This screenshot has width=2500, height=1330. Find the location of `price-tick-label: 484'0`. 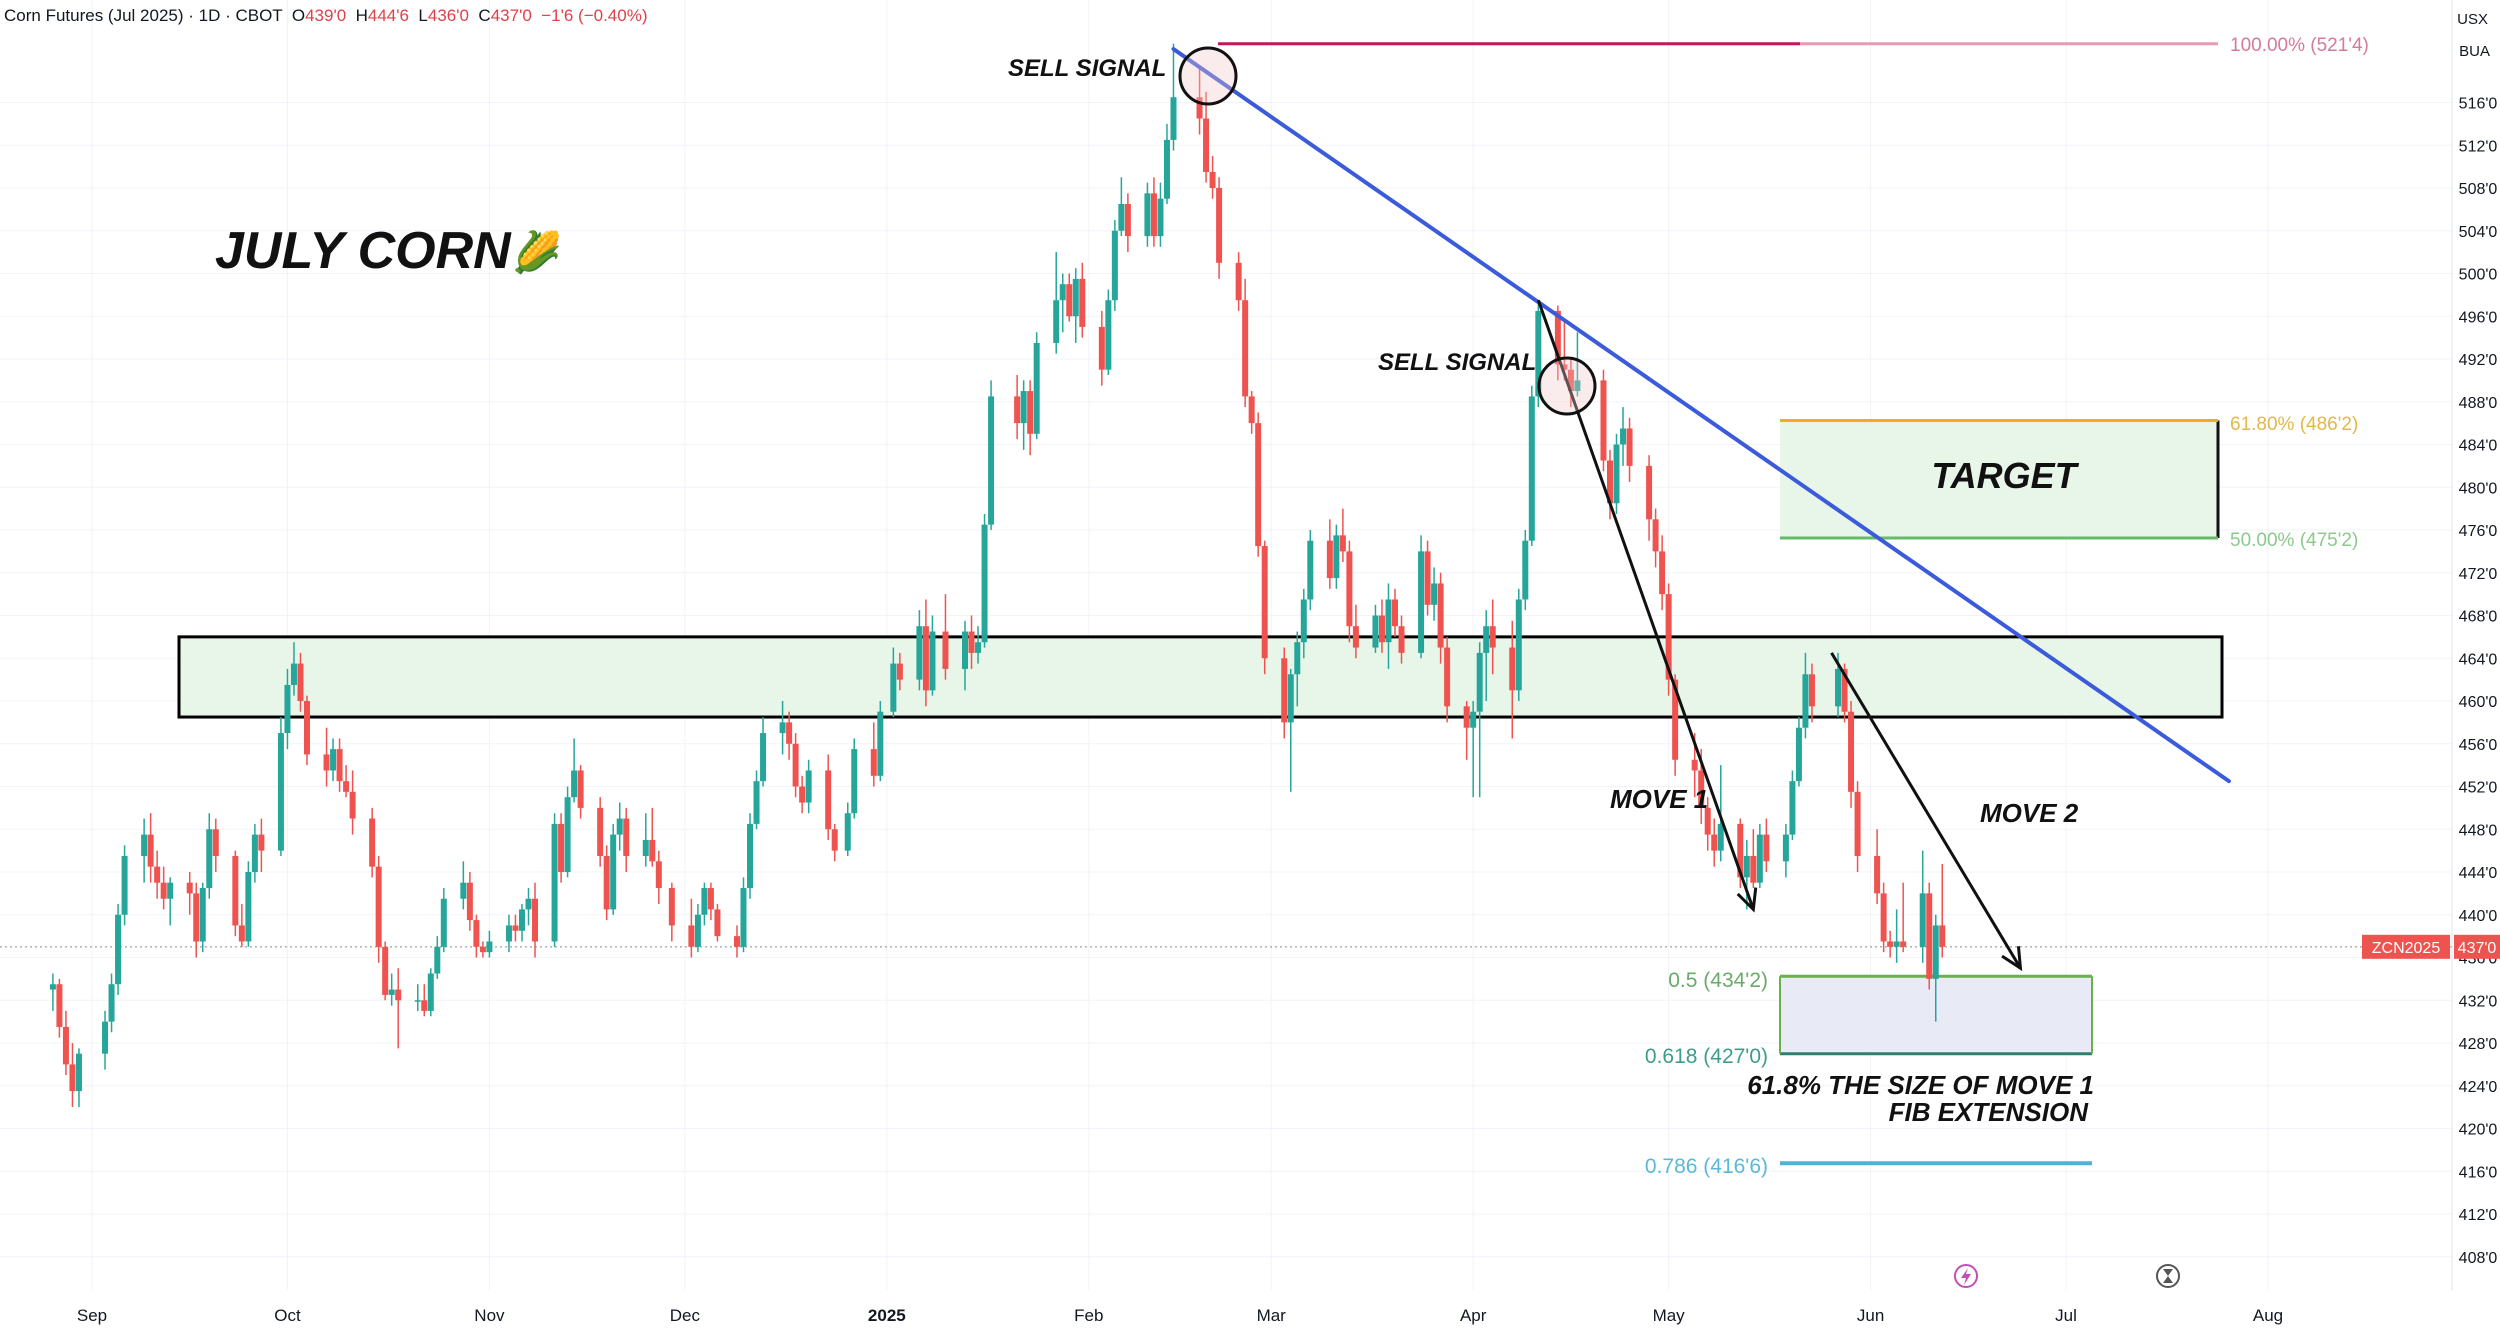

price-tick-label: 484'0 is located at coordinates (2478, 446).